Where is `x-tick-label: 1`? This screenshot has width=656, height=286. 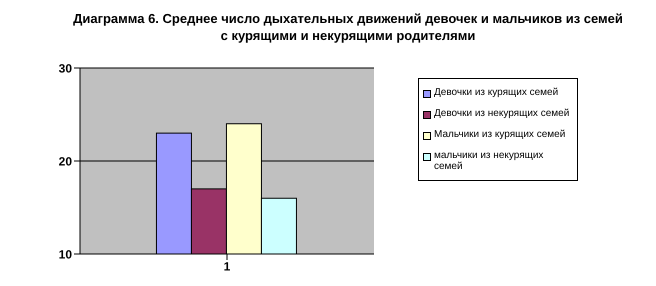
x-tick-label: 1 is located at coordinates (227, 267).